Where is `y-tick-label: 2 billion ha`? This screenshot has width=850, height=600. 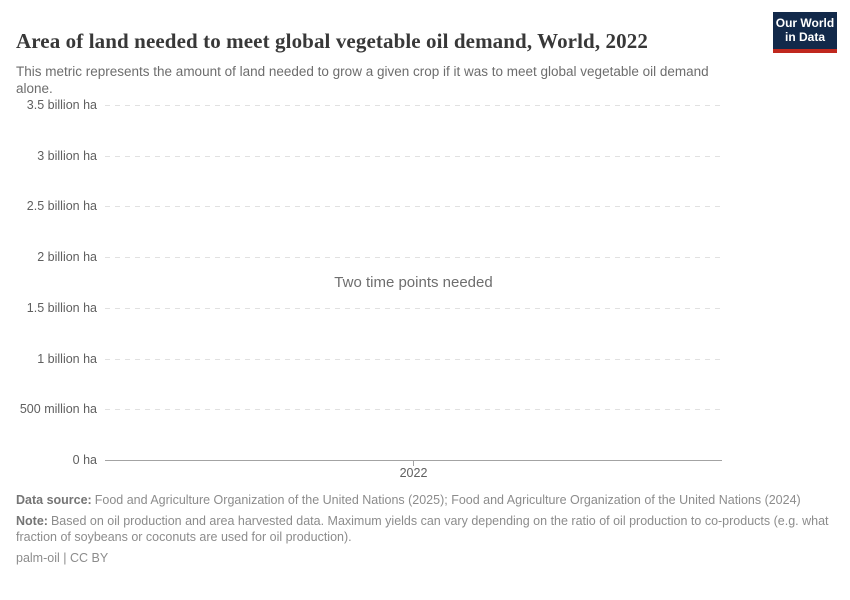 y-tick-label: 2 billion ha is located at coordinates (67, 257).